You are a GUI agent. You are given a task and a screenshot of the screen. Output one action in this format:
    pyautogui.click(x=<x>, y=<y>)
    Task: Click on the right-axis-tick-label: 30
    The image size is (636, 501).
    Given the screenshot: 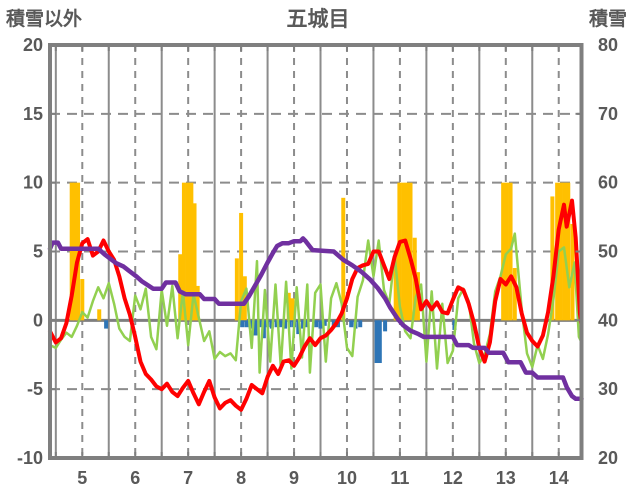 What is the action you would take?
    pyautogui.click(x=608, y=389)
    